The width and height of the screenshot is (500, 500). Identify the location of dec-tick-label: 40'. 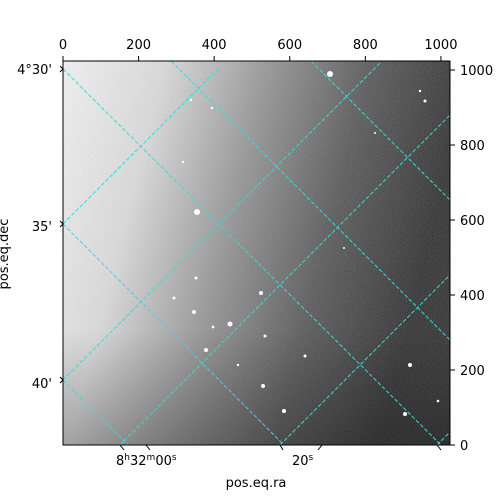
(42, 384).